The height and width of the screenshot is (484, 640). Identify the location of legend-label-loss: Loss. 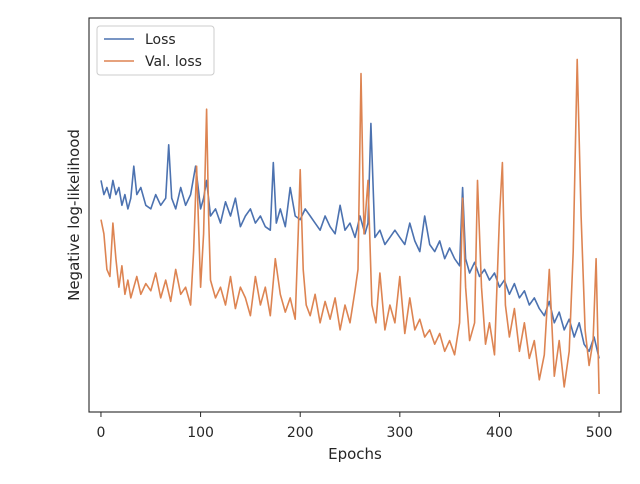
(160, 40).